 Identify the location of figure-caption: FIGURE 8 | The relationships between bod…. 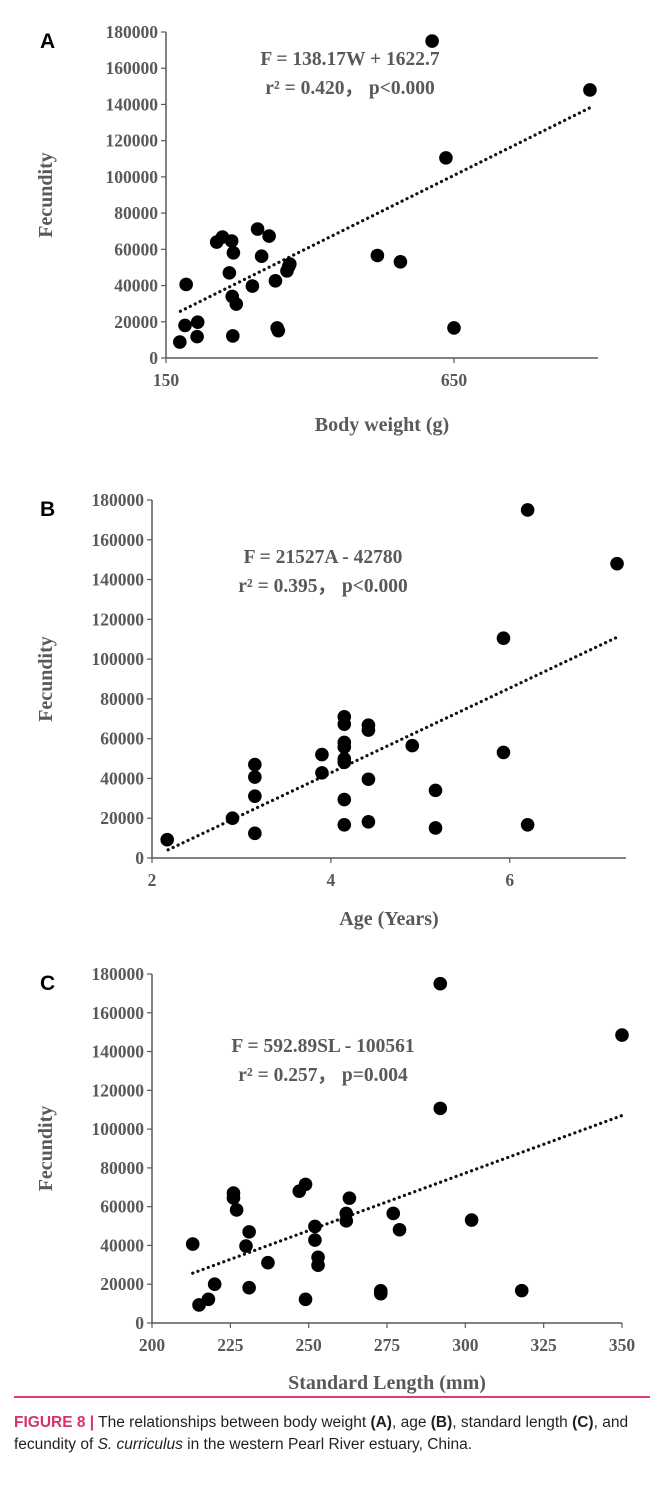
(332, 1434).